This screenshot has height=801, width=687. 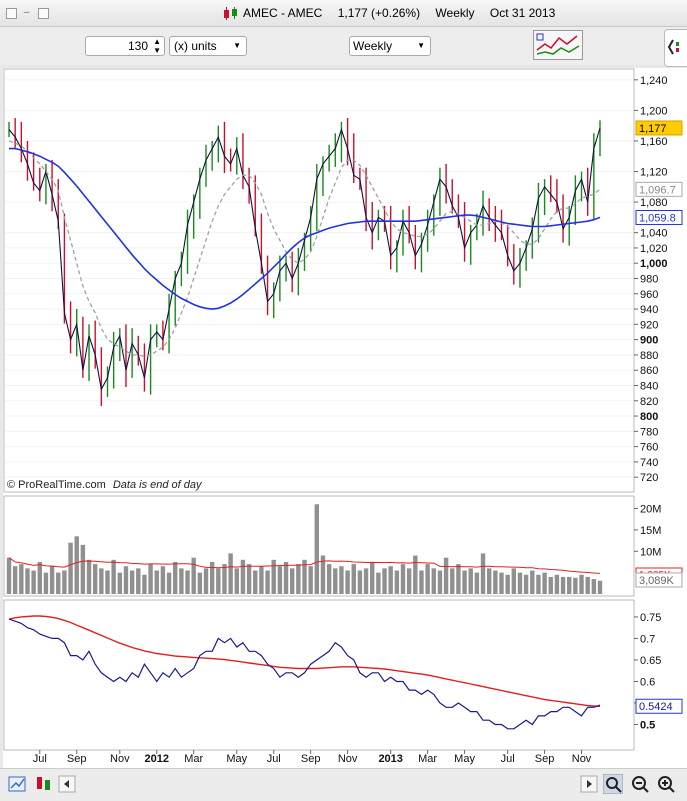 I want to click on price-tick-label: 1,240, so click(x=654, y=81).